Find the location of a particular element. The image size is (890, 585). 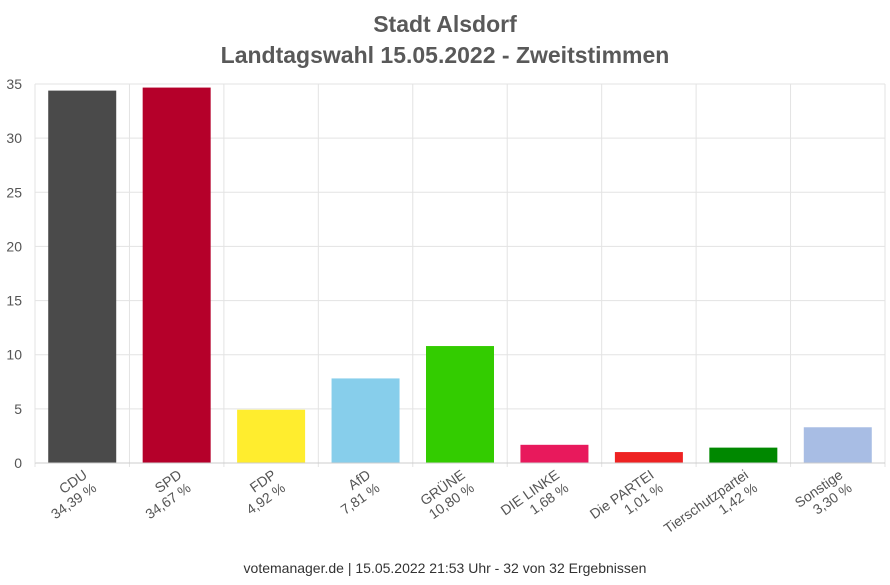

chart-subtitle: Landtagswahl 15.05.2022 - Zweitstimmen is located at coordinates (445, 55).